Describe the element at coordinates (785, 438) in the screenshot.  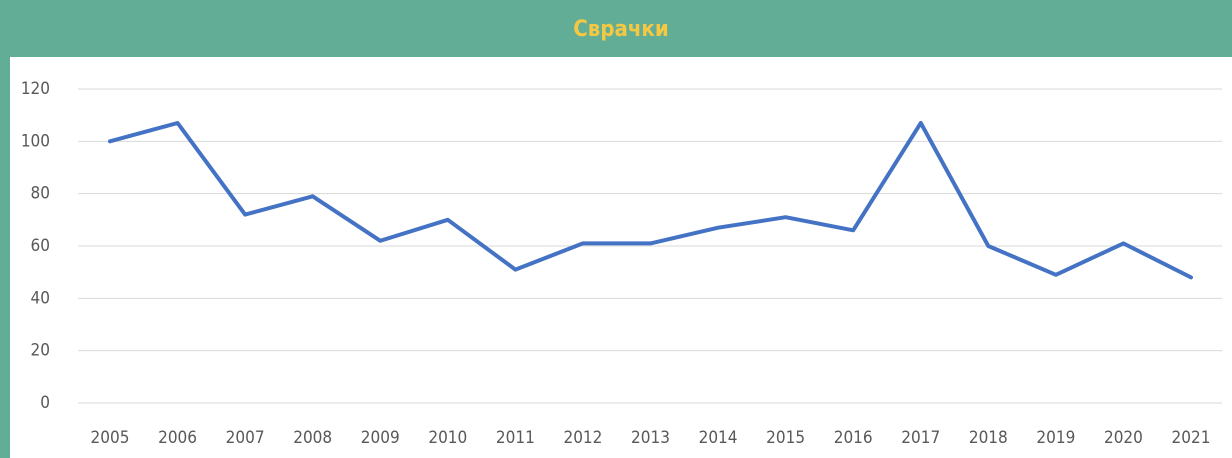
I see `x-tick-label: 2015` at that location.